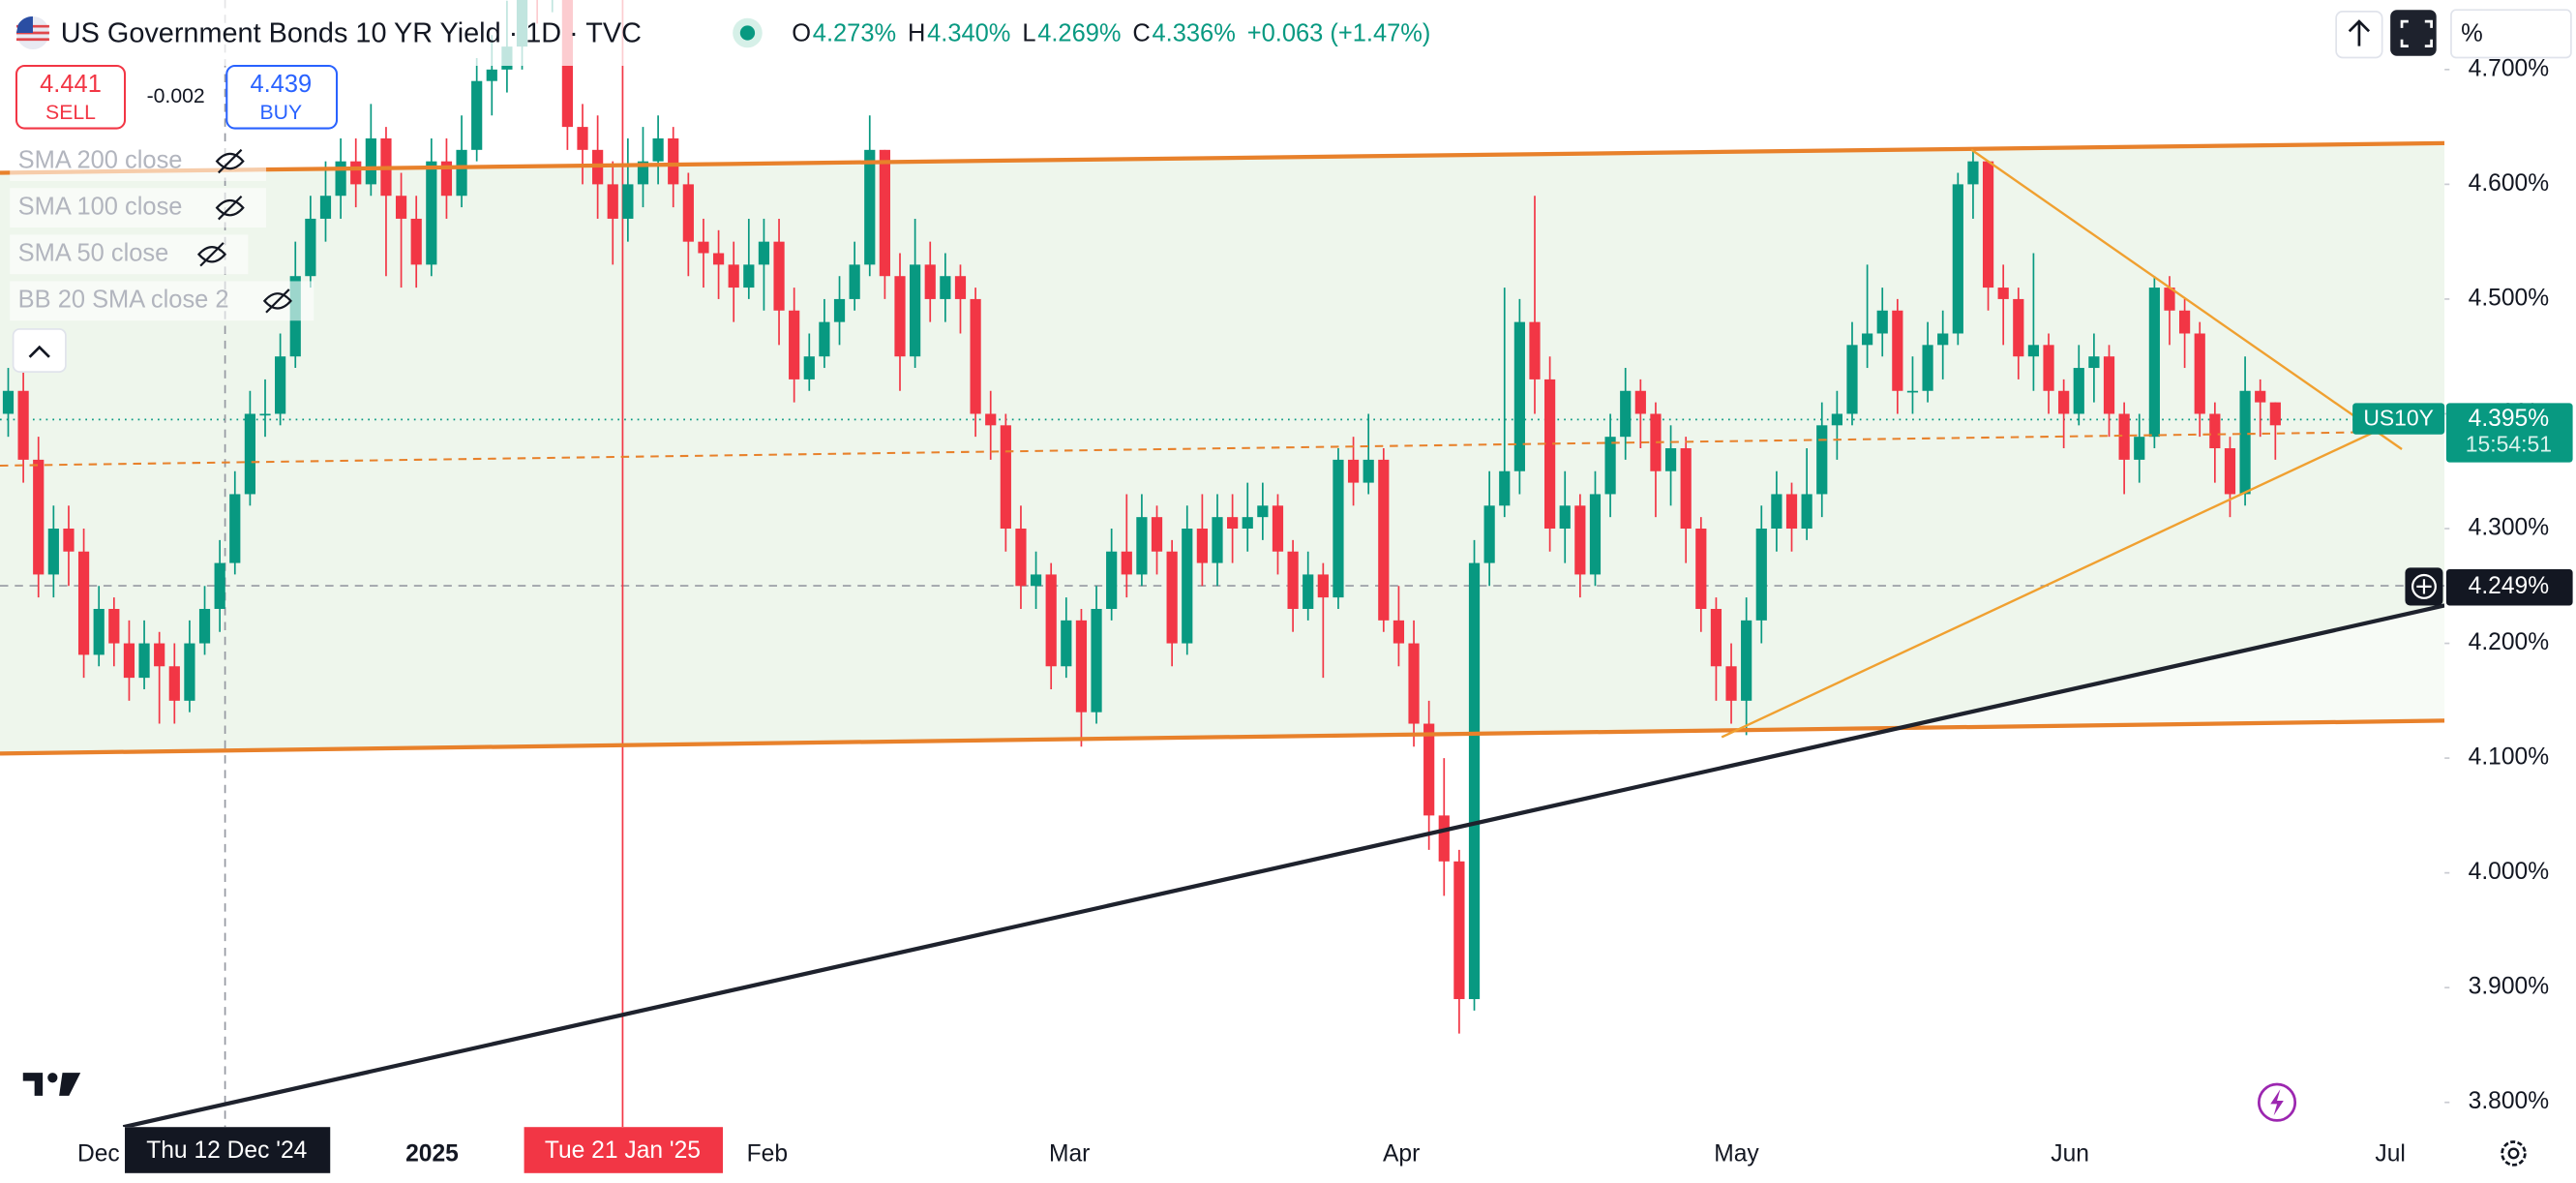 This screenshot has height=1183, width=2576. What do you see at coordinates (71, 97) in the screenshot?
I see `sell-button` at bounding box center [71, 97].